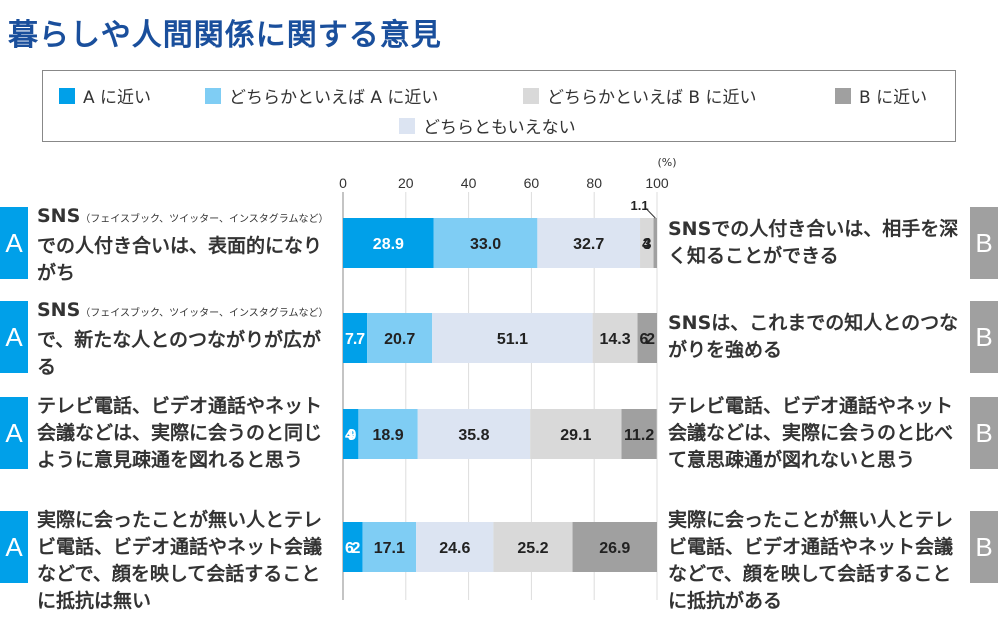  What do you see at coordinates (813, 336) in the screenshot?
I see `statement-b: SNSは、これまでの知人とのつながりを強める` at bounding box center [813, 336].